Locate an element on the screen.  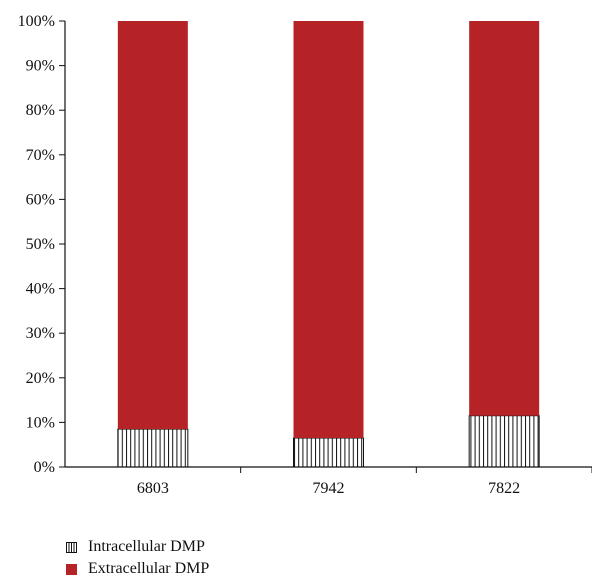
legend-item-intracellular: Intracellular DMP is located at coordinates (137, 547).